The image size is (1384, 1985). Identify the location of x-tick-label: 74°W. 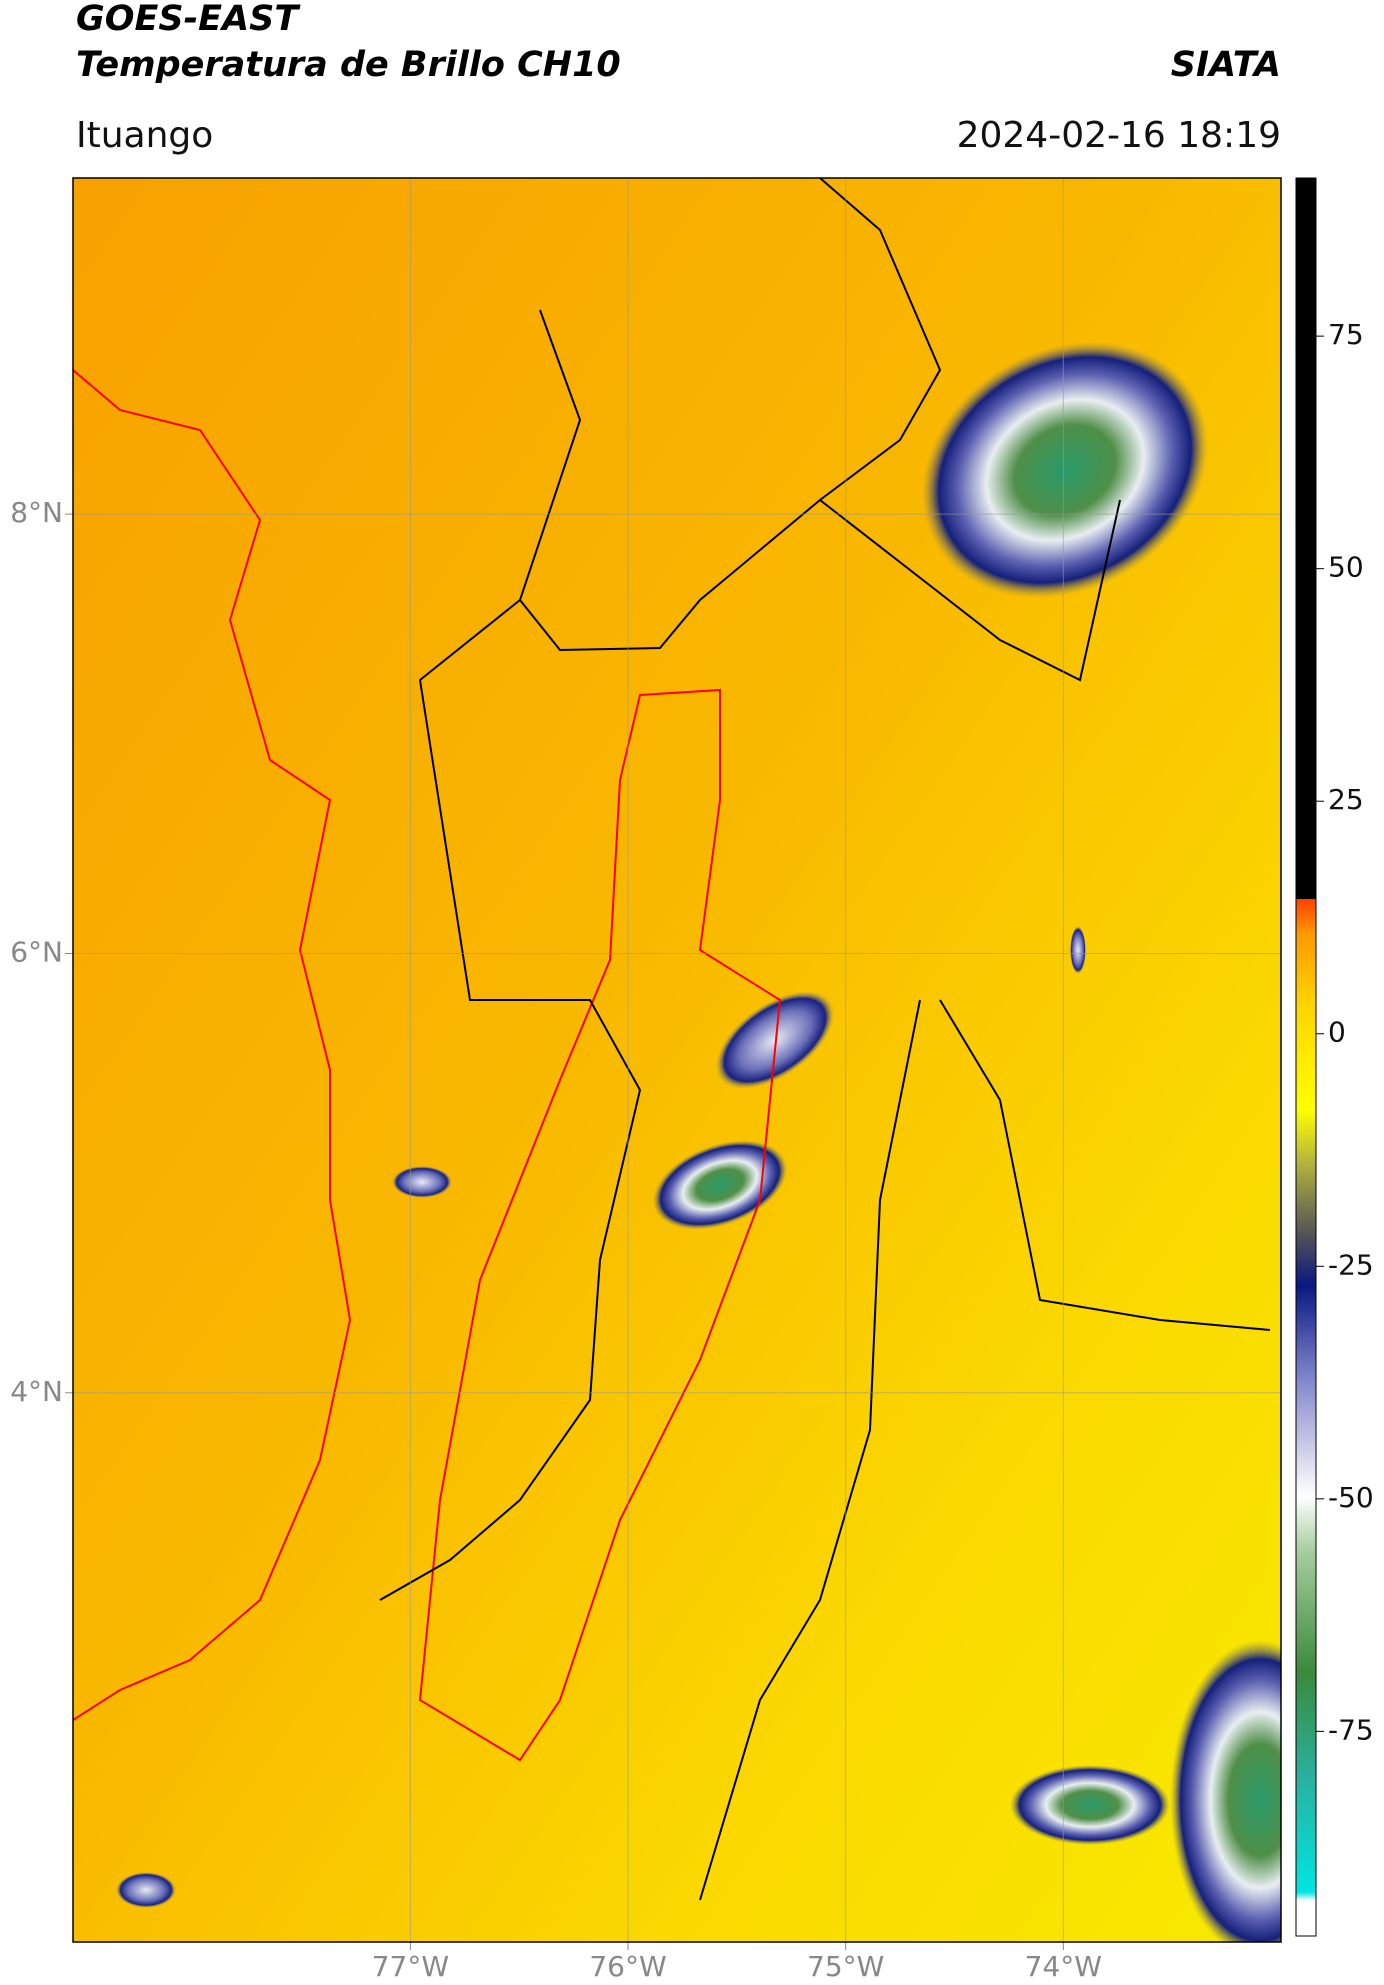
(1063, 1965).